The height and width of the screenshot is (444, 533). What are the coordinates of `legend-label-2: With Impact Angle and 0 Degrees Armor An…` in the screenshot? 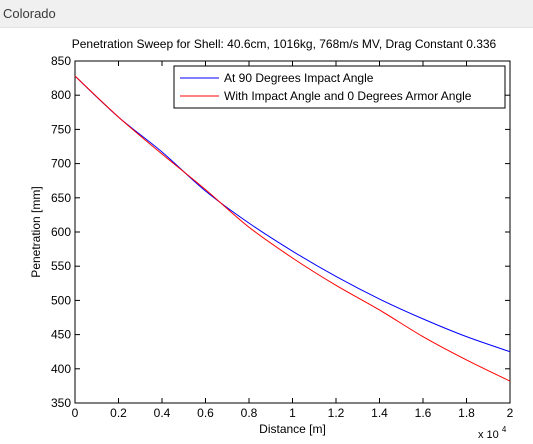 It's located at (348, 96).